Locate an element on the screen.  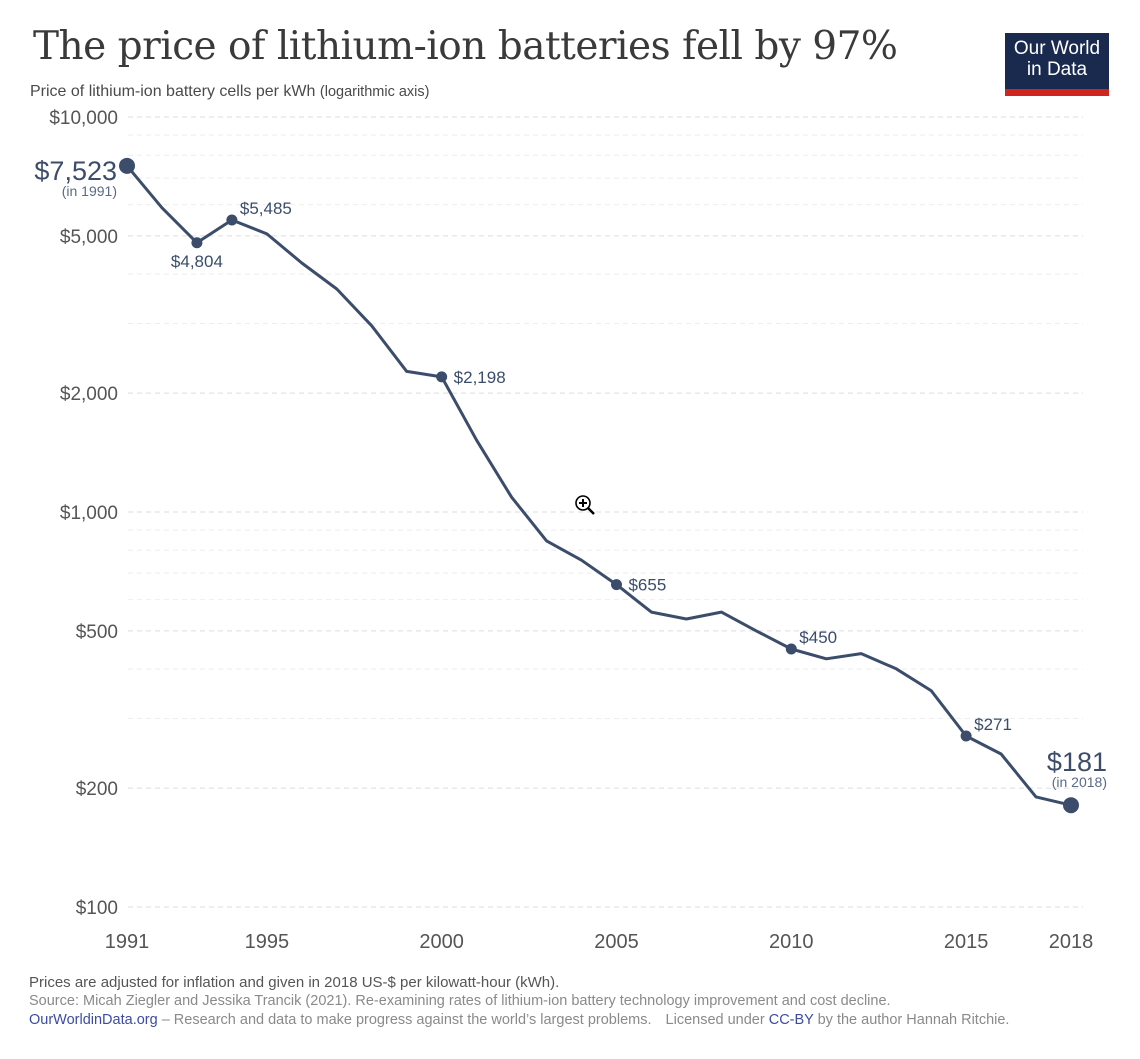
x-axis: 1991 1995 2000 2005 2010 2015 2018 is located at coordinates (599, 942).